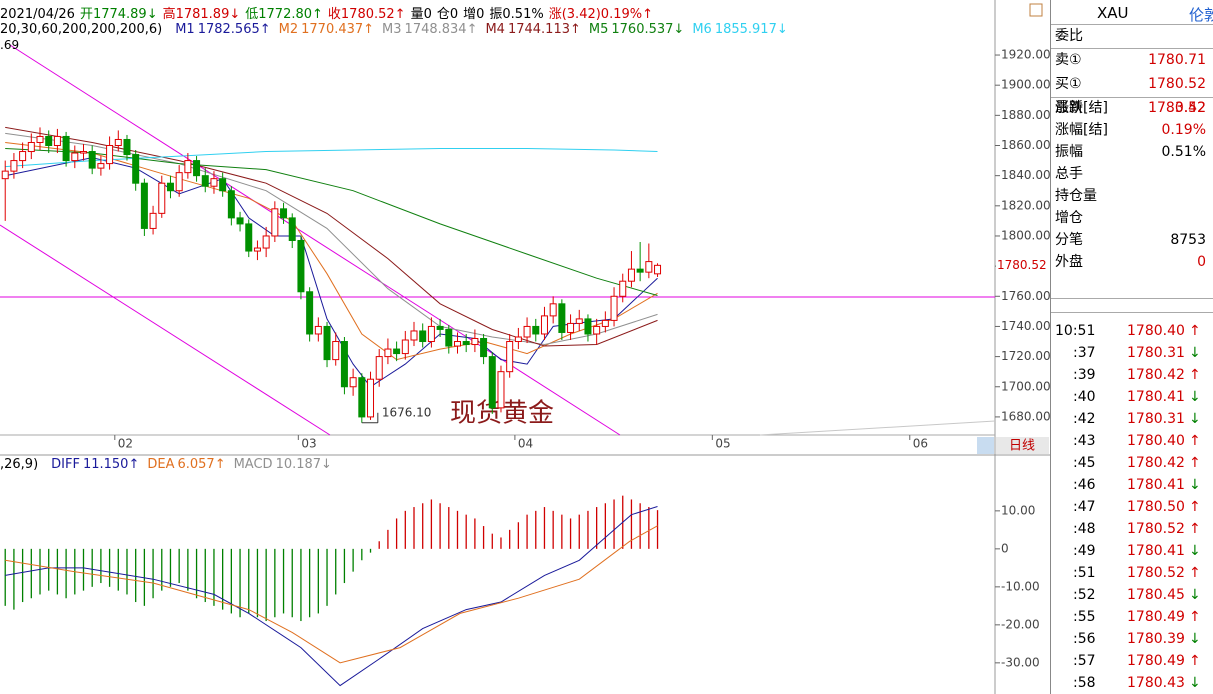  What do you see at coordinates (111, 464) in the screenshot?
I see `legend-value: 11.150↑` at bounding box center [111, 464].